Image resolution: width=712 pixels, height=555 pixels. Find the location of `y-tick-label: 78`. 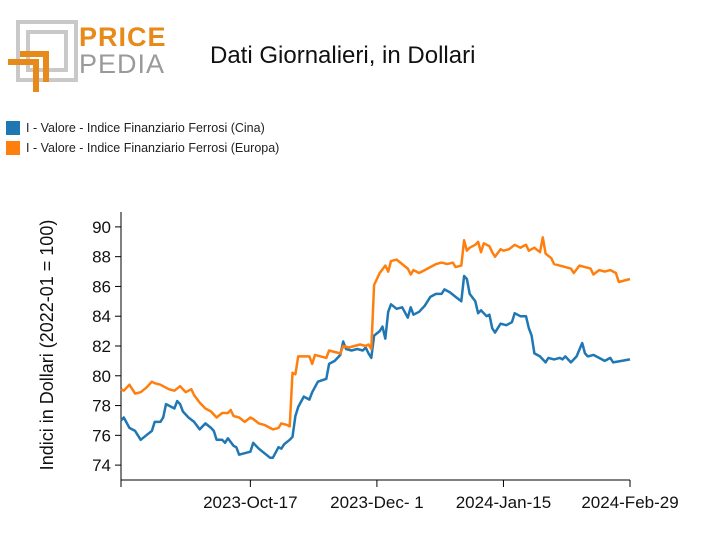

y-tick-label: 78 is located at coordinates (101, 406).